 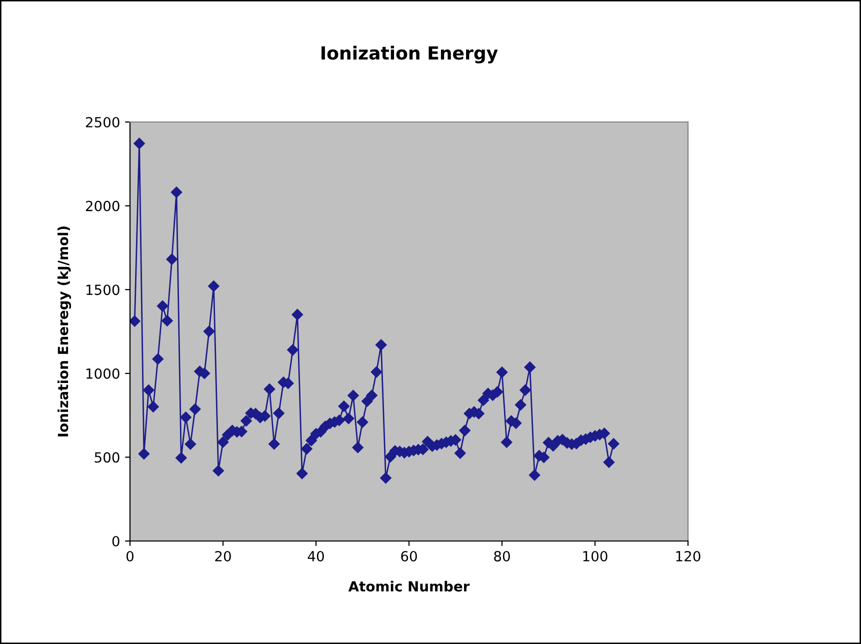 What do you see at coordinates (410, 55) in the screenshot?
I see `chart-title: Ionization Energy` at bounding box center [410, 55].